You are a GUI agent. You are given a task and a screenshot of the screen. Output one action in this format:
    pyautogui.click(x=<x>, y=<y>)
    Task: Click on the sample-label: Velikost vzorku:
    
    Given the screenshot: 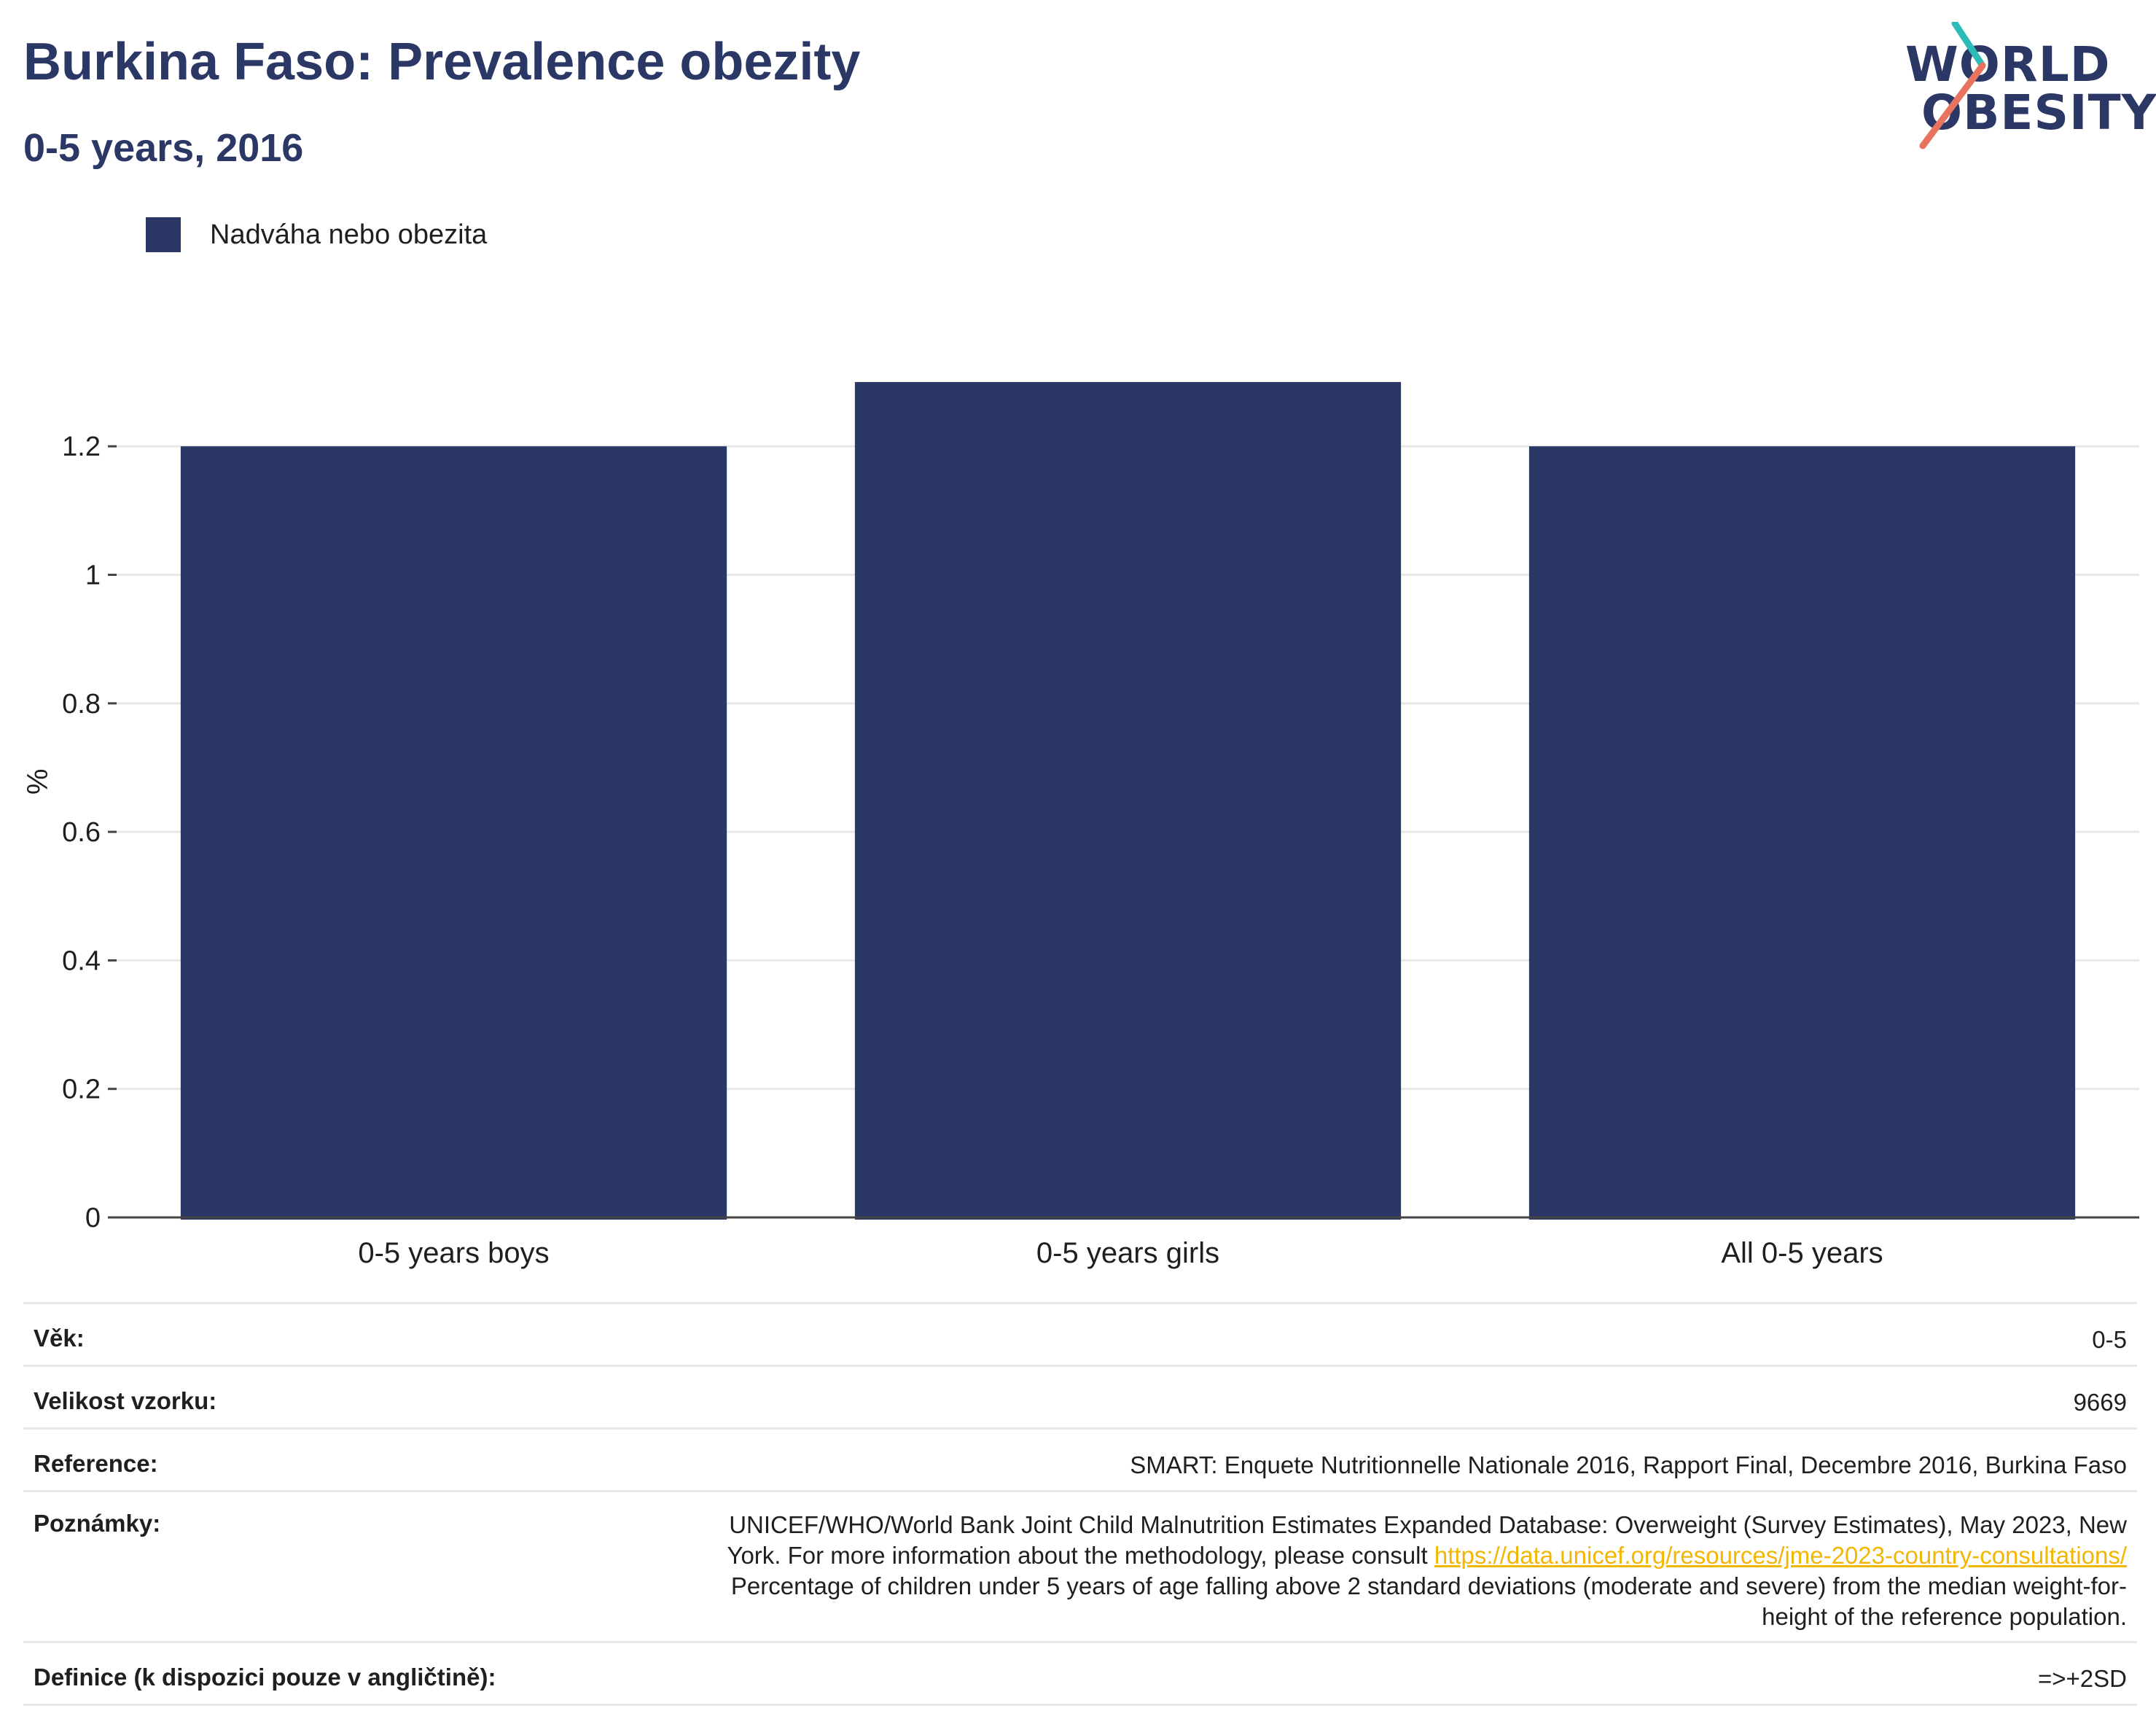 What is the action you would take?
    pyautogui.click(x=291, y=1397)
    